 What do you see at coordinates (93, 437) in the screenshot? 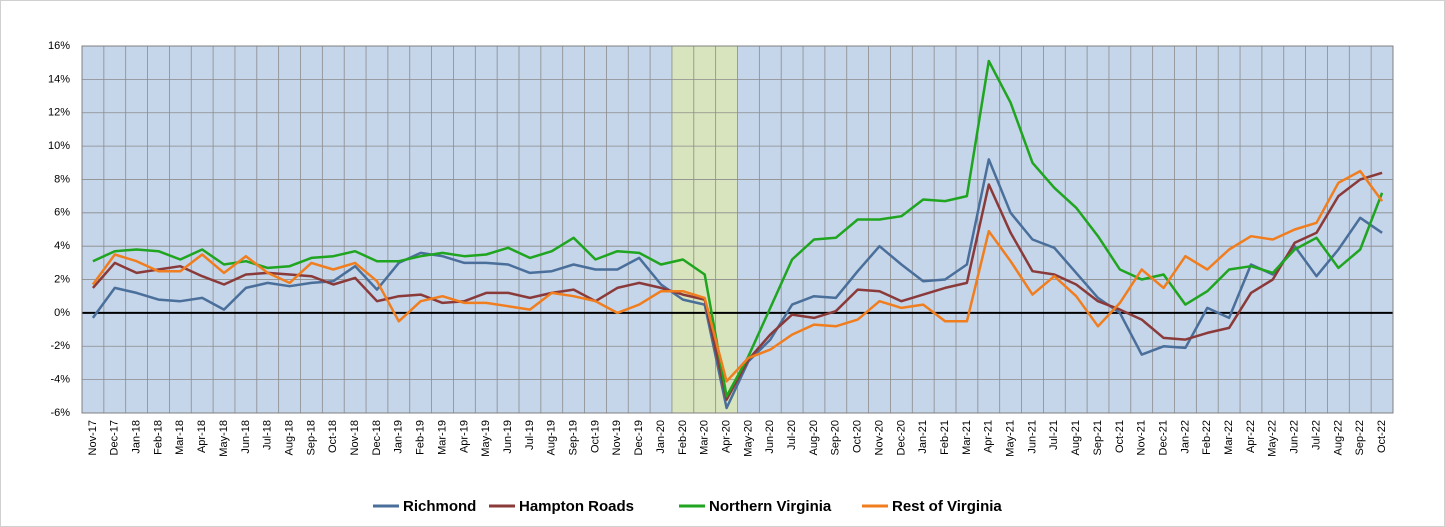
I see `x-tick-label: Nov-17` at bounding box center [93, 437].